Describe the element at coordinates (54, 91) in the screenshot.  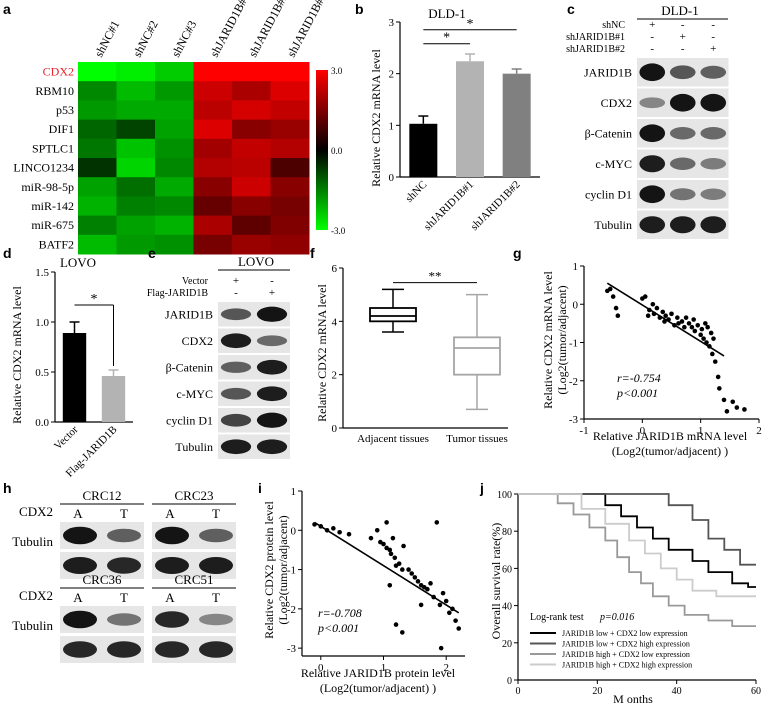
I see `heatmap-row-label: RBM10` at that location.